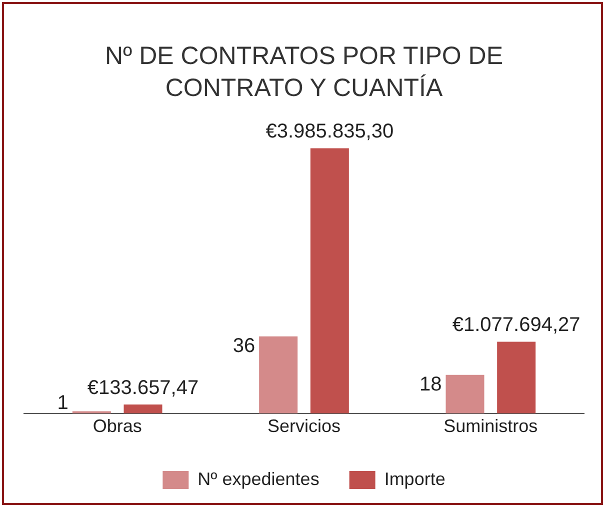 Image resolution: width=611 pixels, height=509 pixels. I want to click on x-tick-label: Obras, so click(117, 426).